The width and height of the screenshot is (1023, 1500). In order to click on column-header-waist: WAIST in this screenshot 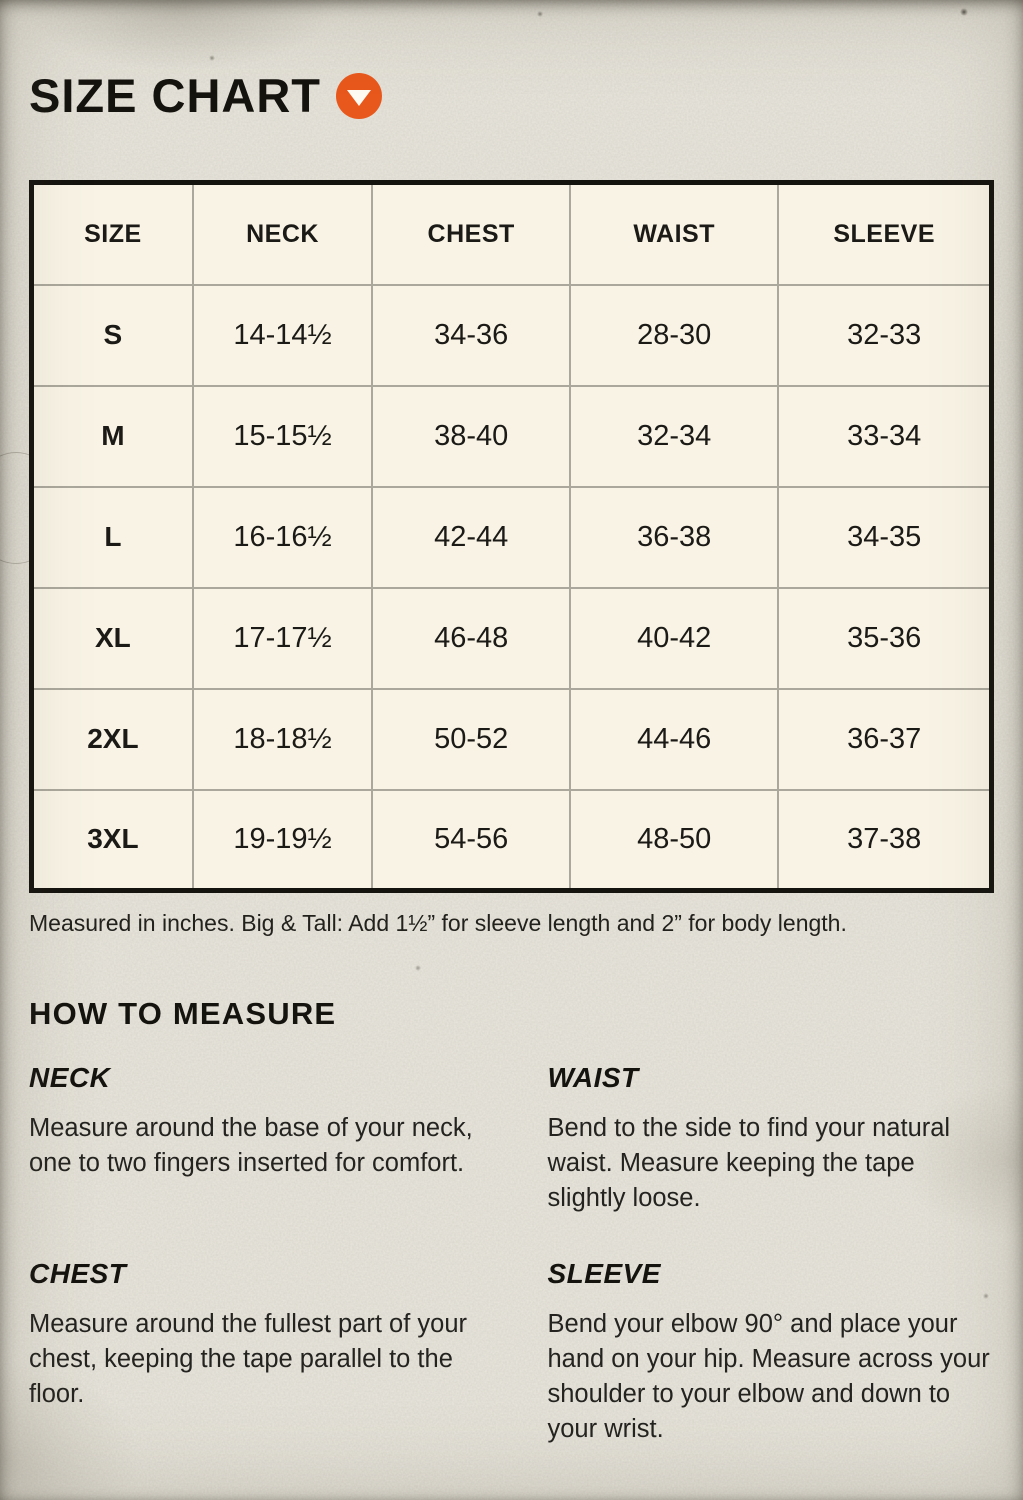, I will do `click(674, 233)`.